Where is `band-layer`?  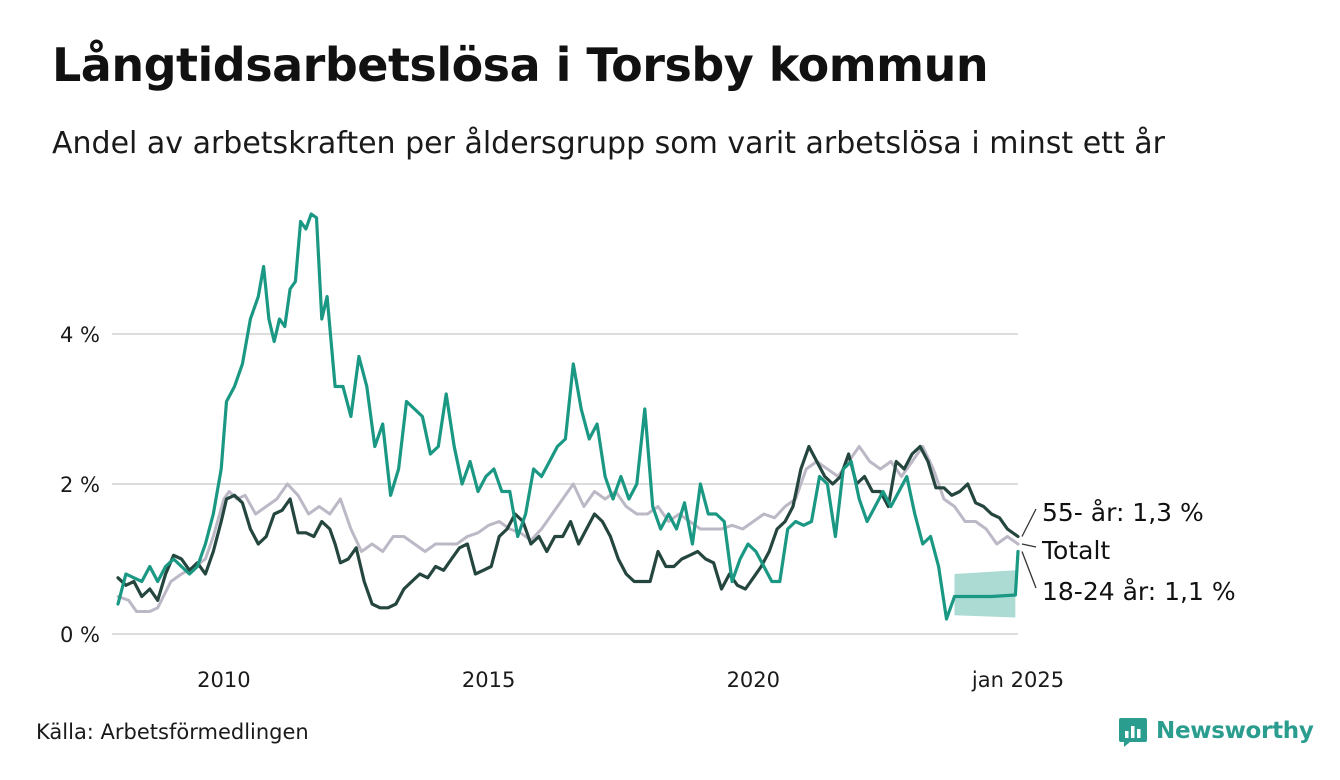 band-layer is located at coordinates (985, 594).